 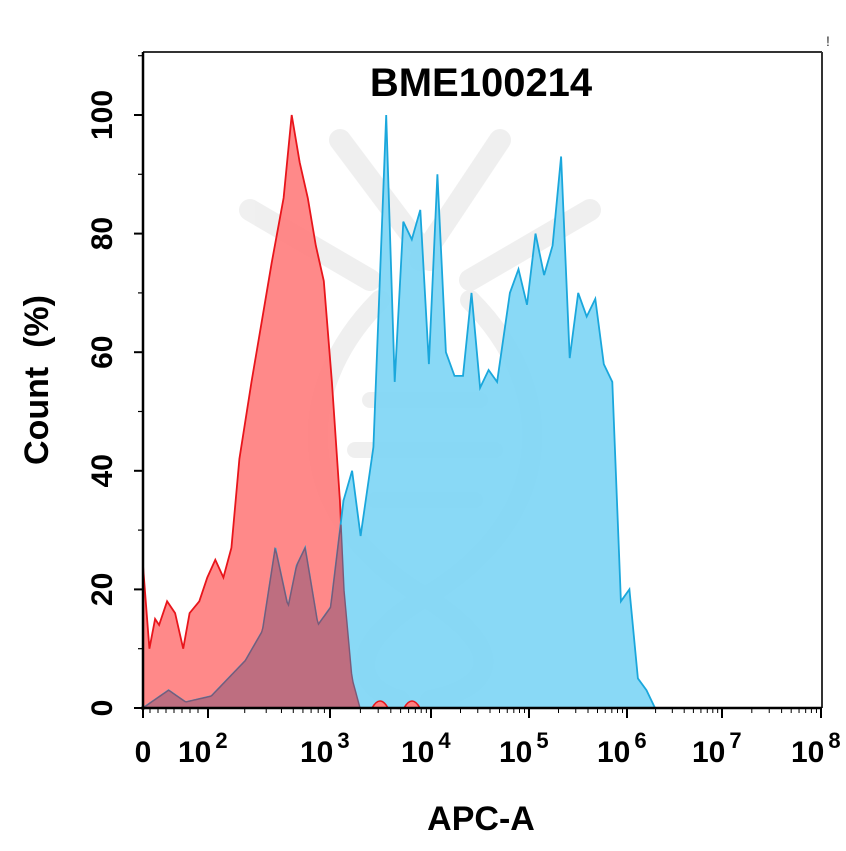 I want to click on chart-title: BME100214, so click(x=481, y=83).